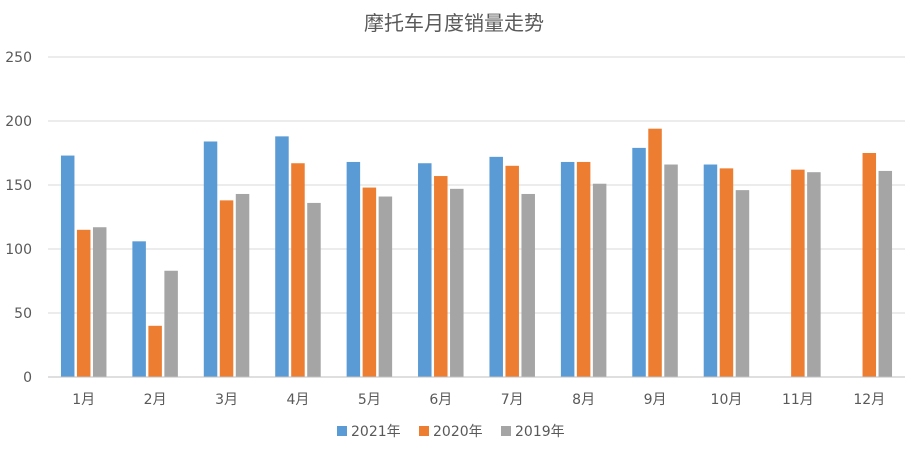 The width and height of the screenshot is (908, 454). What do you see at coordinates (496, 266) in the screenshot?
I see `bar-2021年-7月` at bounding box center [496, 266].